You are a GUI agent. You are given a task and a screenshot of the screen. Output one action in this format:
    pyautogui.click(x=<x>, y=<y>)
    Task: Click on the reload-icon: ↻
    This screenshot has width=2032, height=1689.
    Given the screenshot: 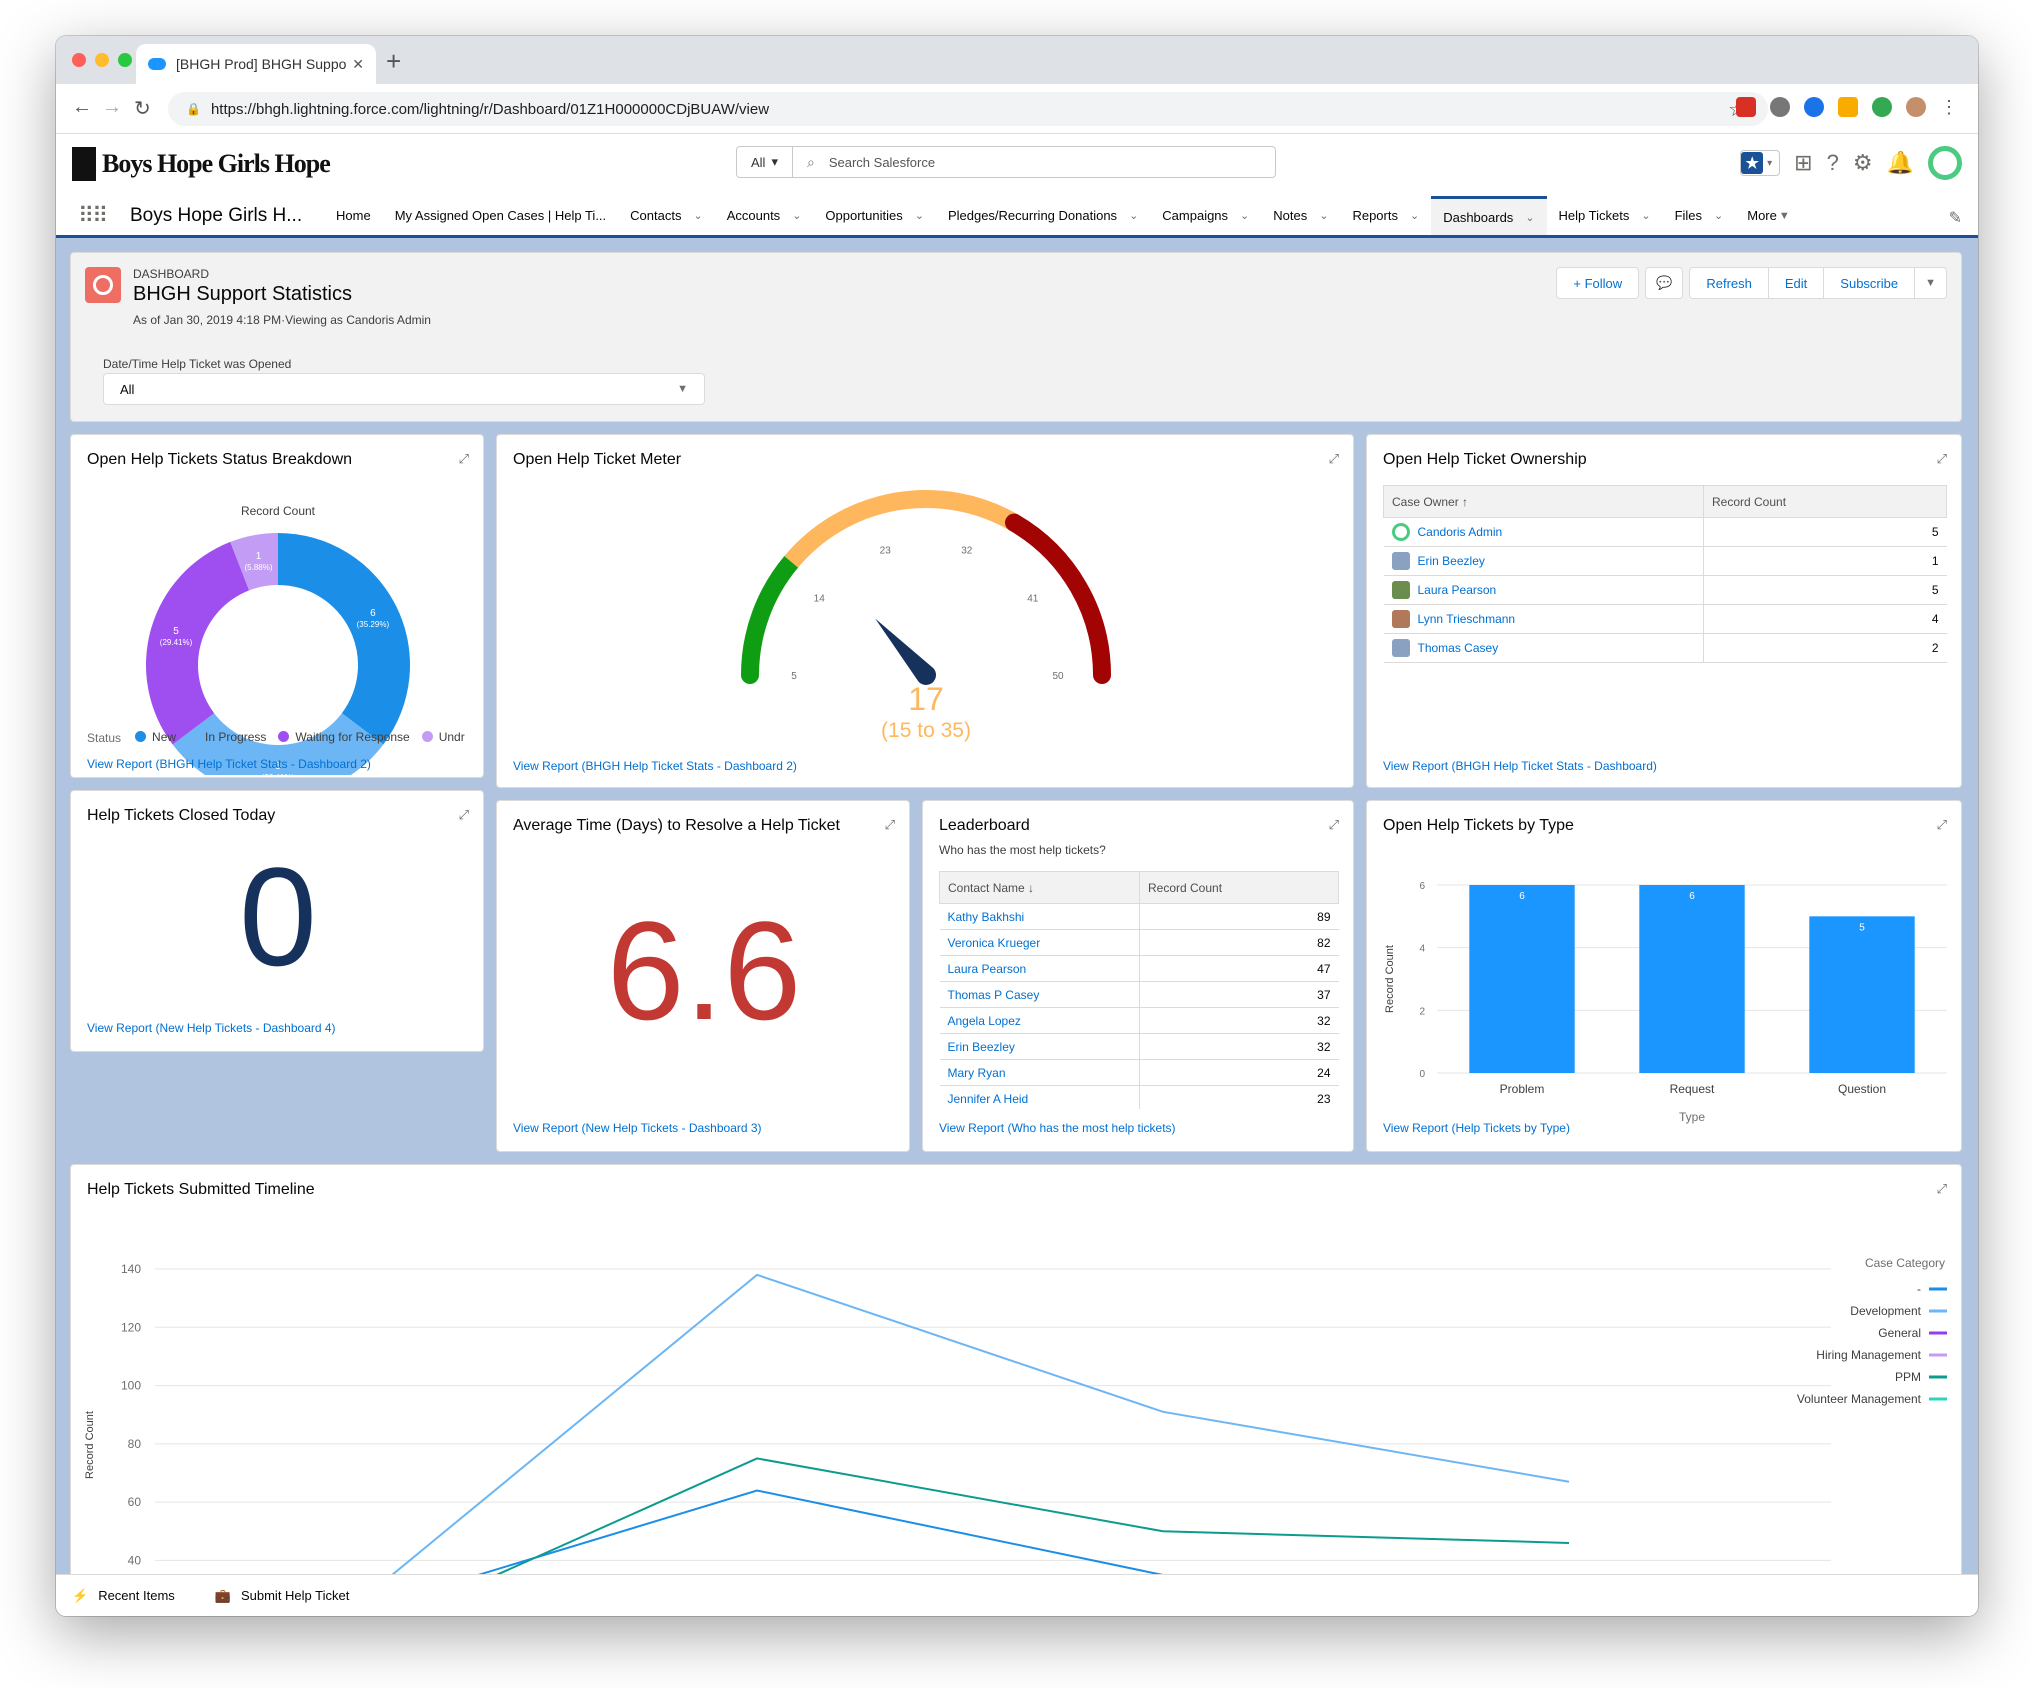 What is the action you would take?
    pyautogui.click(x=142, y=109)
    